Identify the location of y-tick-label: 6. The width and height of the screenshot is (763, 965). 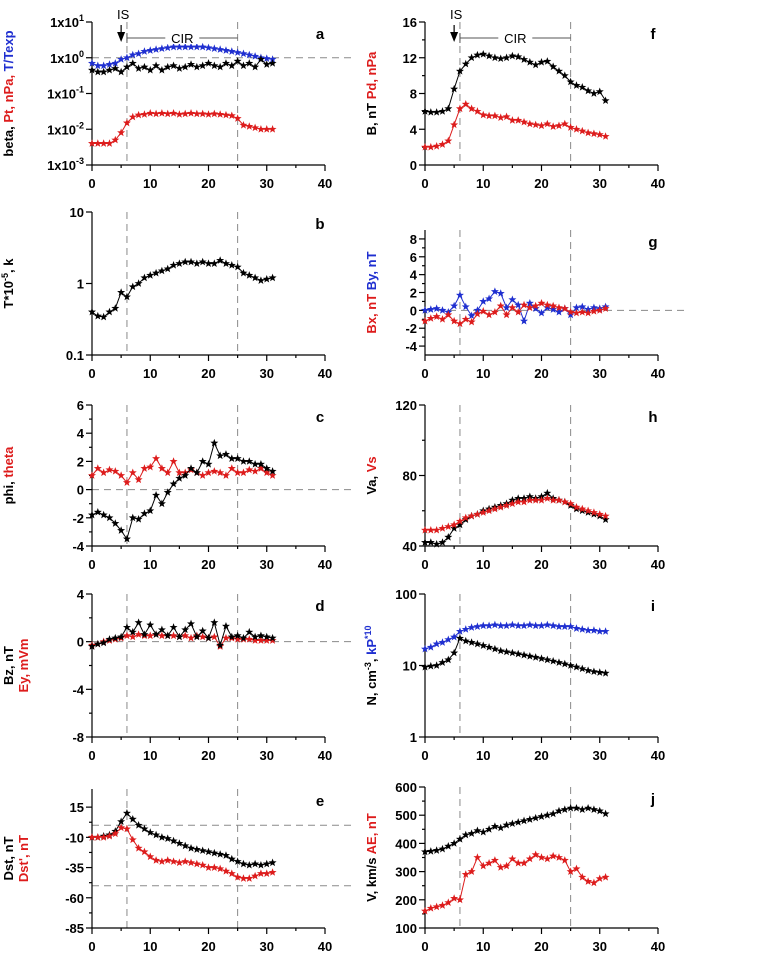
(80, 405).